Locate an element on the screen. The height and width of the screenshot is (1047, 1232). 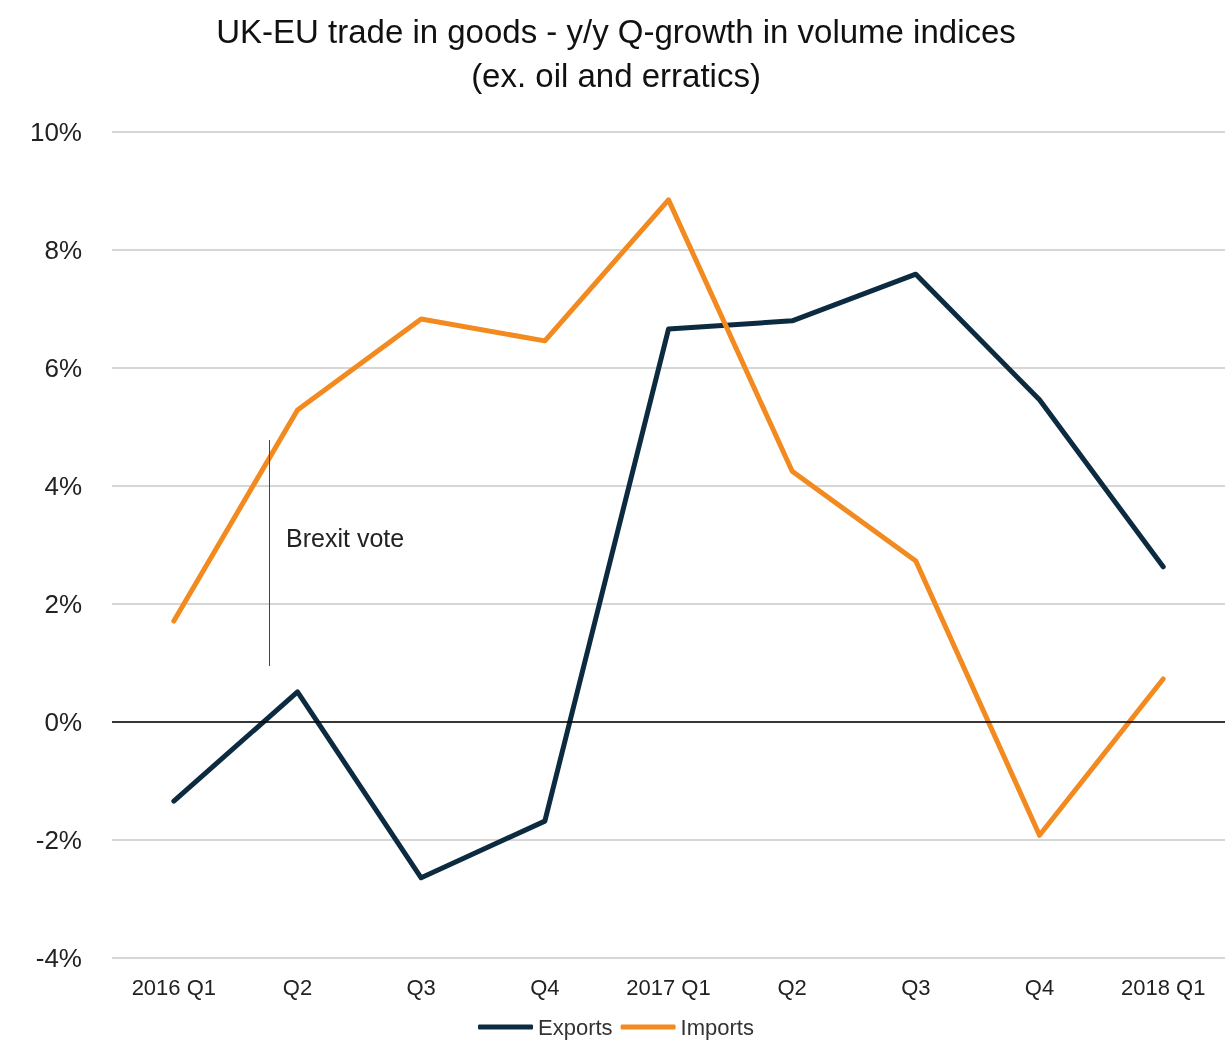
x-tick-label: 2018 Q1 is located at coordinates (1163, 987).